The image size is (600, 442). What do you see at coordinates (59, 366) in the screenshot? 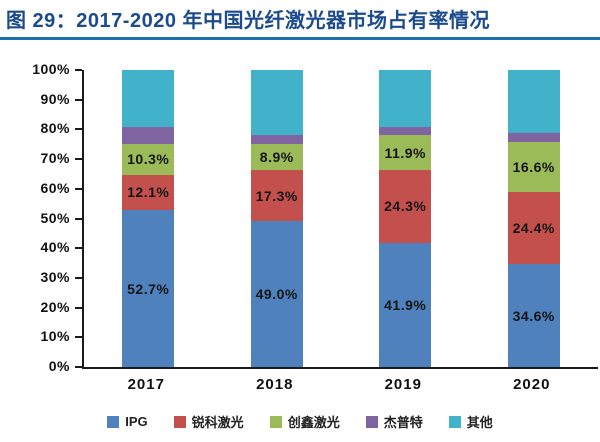
I see `y-tick-label: 0%` at bounding box center [59, 366].